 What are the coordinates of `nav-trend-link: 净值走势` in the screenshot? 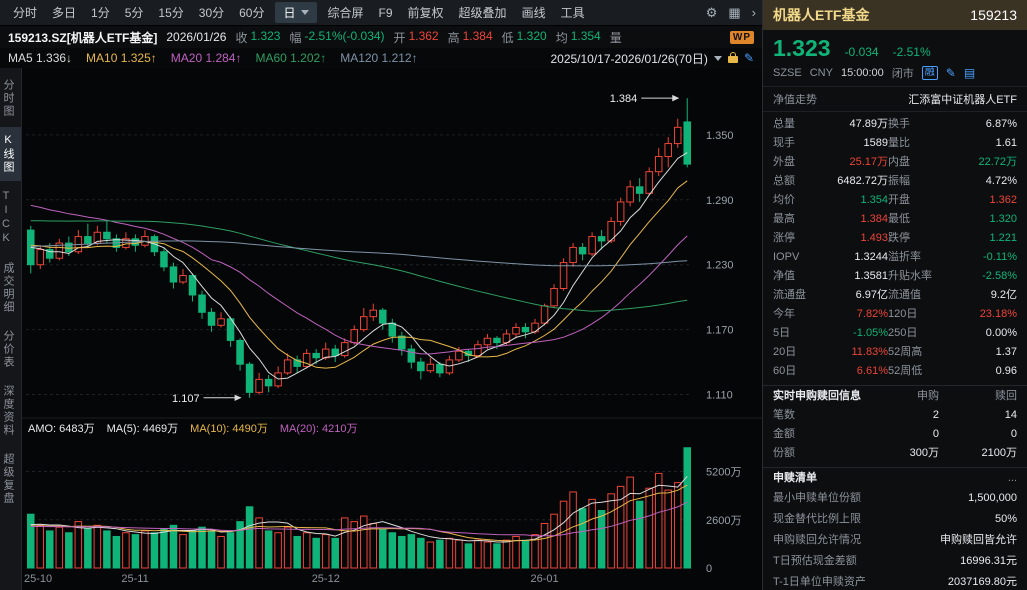 It's located at (795, 100).